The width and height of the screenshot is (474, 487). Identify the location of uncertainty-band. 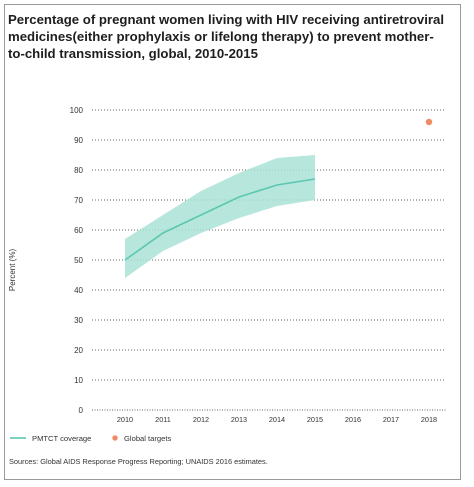
(220, 216).